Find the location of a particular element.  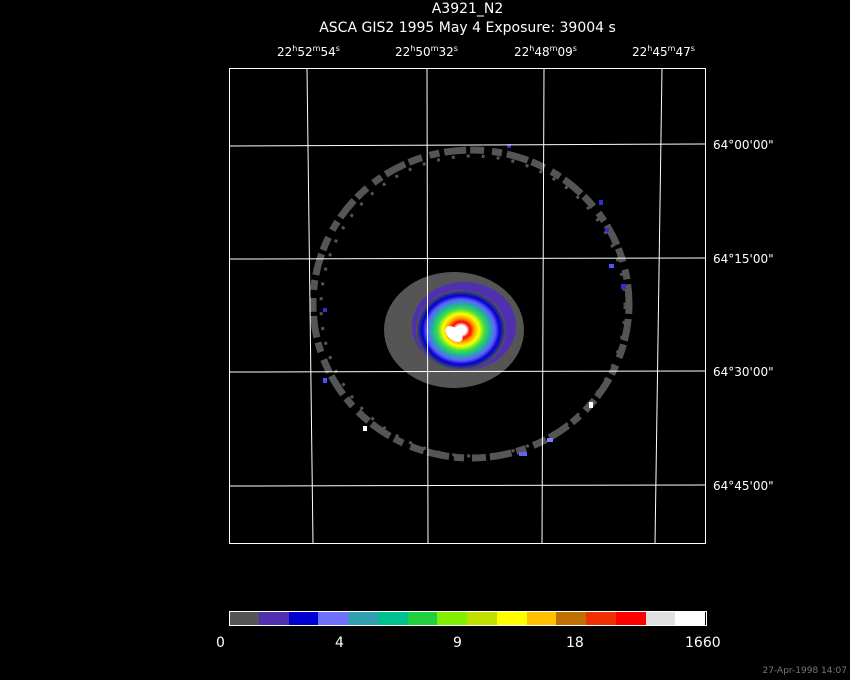

ra-label-2: 22h50m32s is located at coordinates (426, 51).